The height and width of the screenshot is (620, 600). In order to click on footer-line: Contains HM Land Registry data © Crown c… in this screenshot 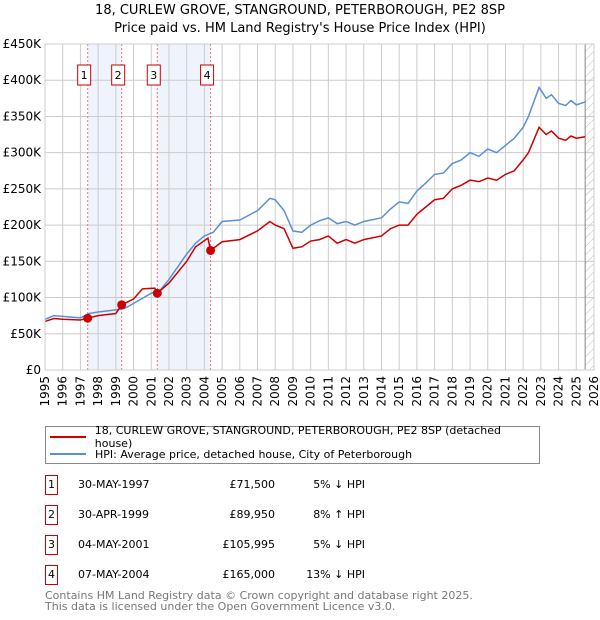, I will do `click(259, 595)`.